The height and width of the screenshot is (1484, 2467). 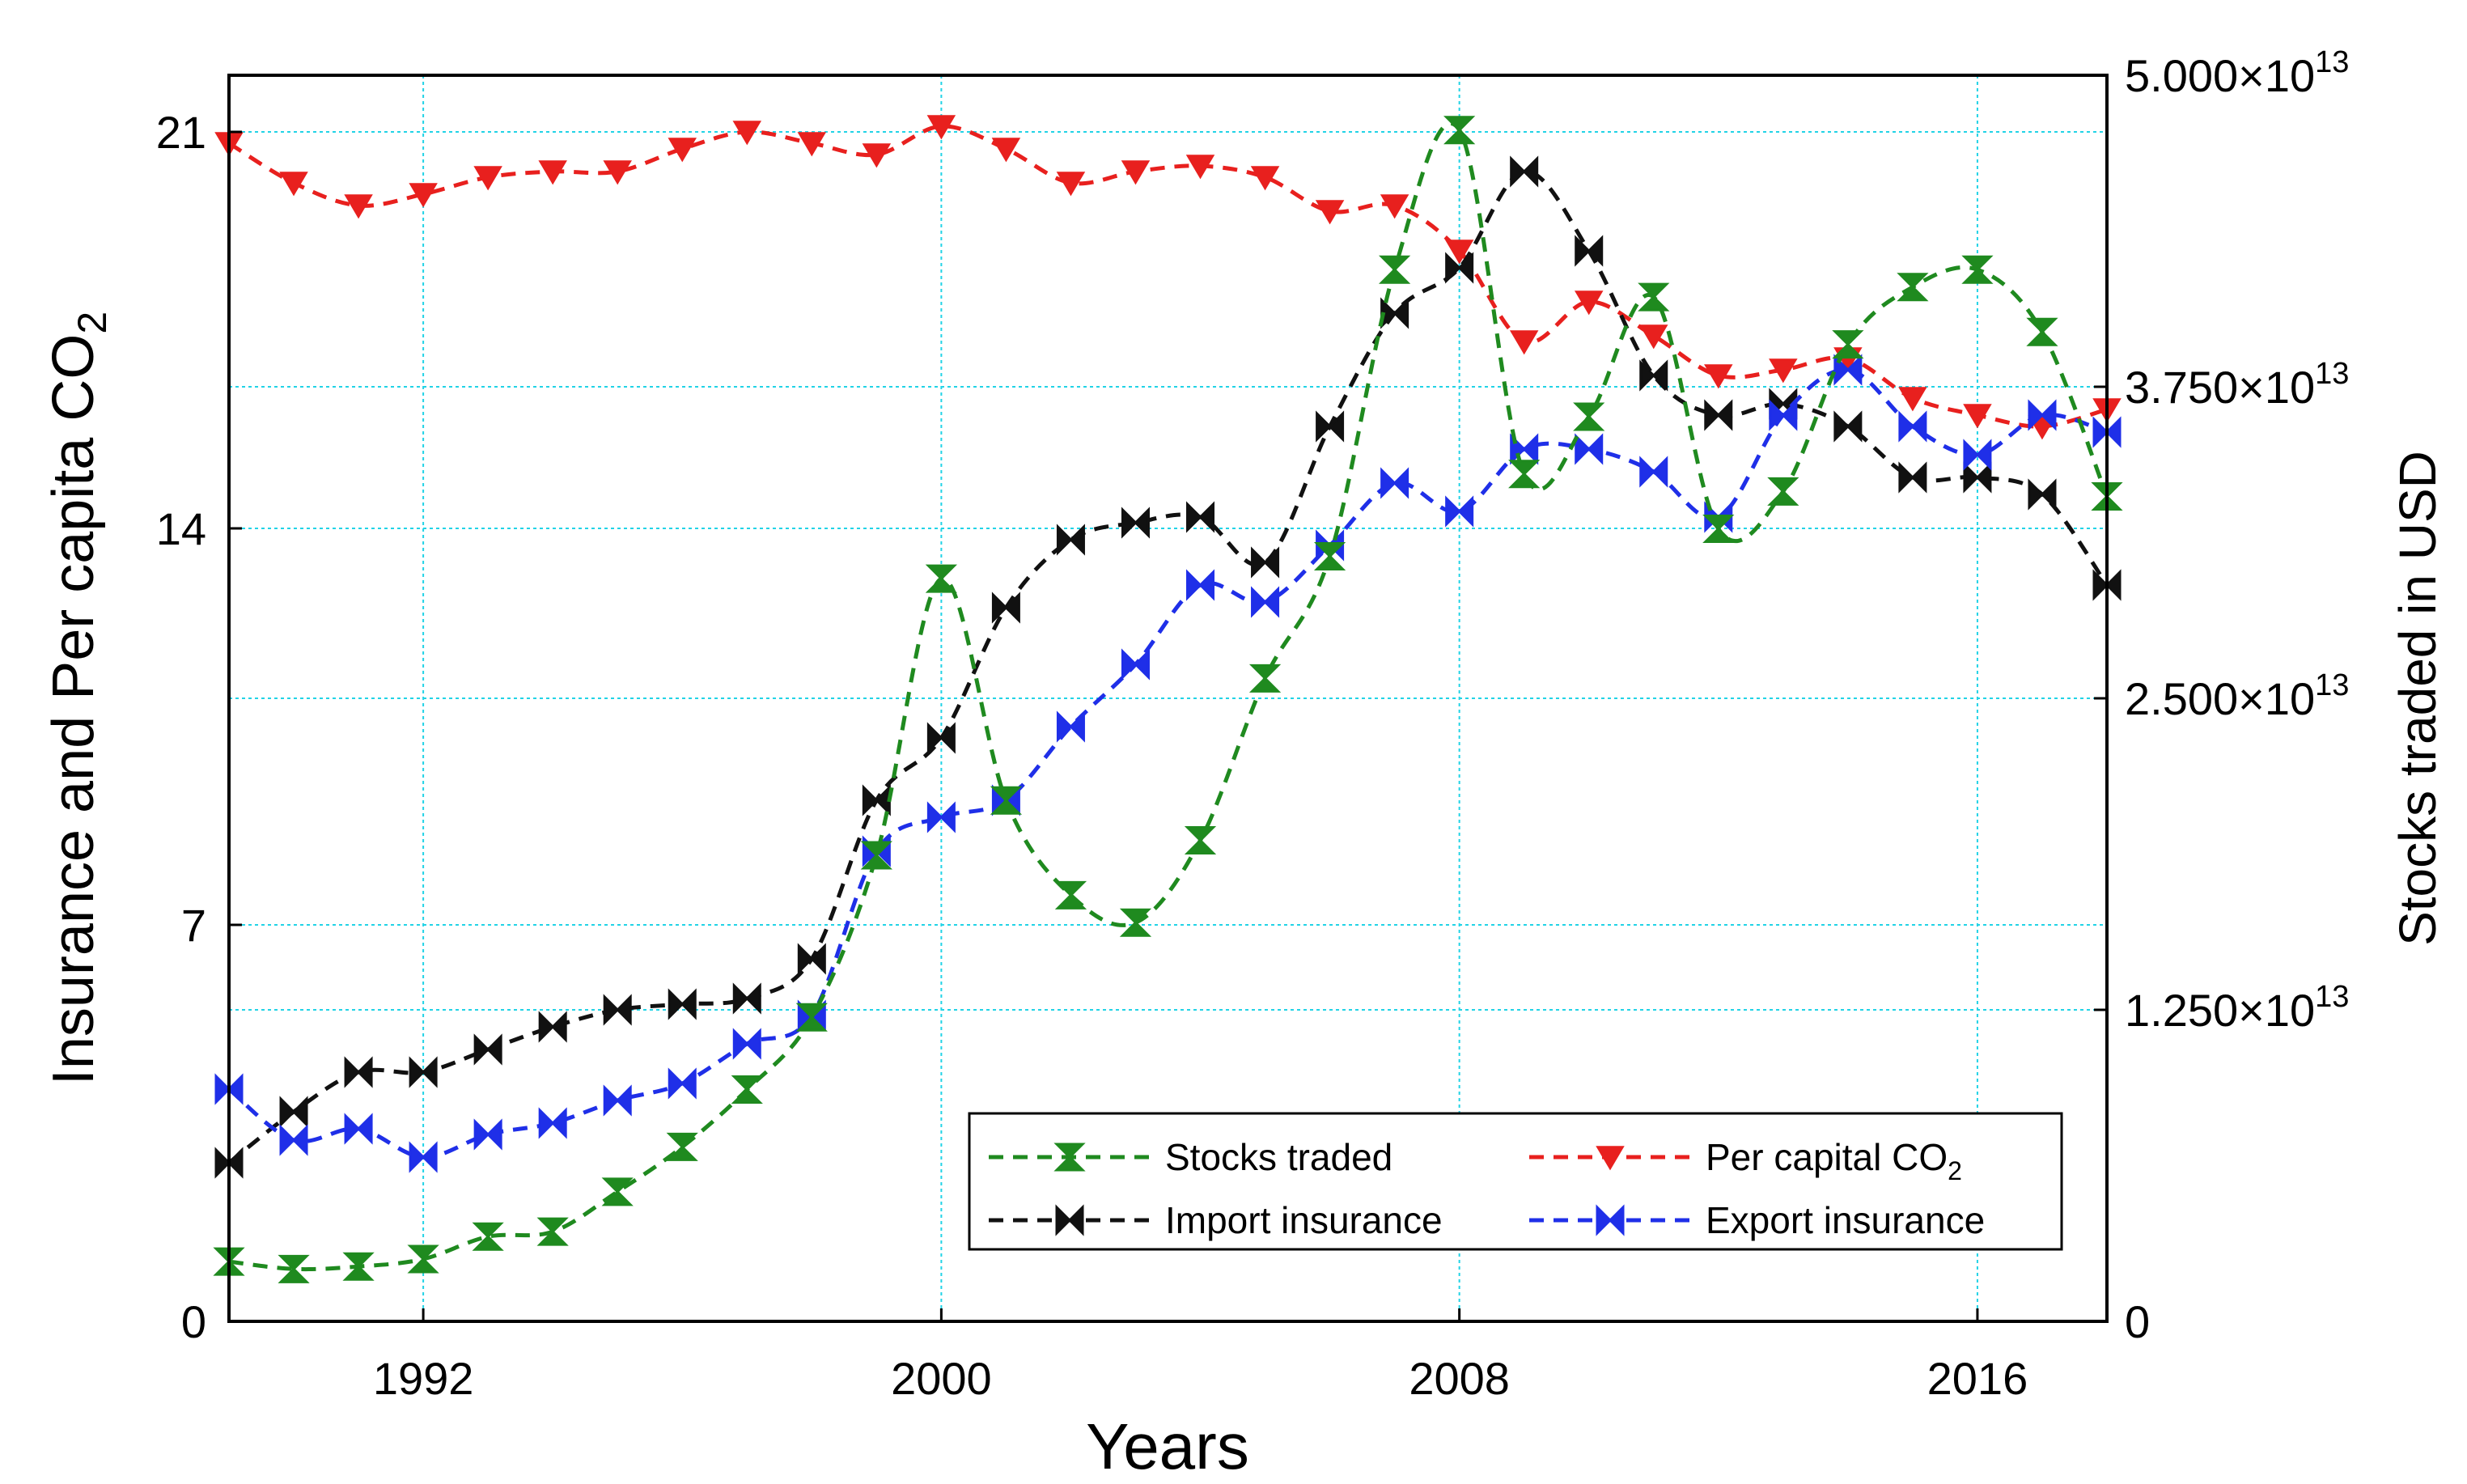 What do you see at coordinates (2220, 1010) in the screenshot?
I see `y-right-tick-mantissa: 1.250×10` at bounding box center [2220, 1010].